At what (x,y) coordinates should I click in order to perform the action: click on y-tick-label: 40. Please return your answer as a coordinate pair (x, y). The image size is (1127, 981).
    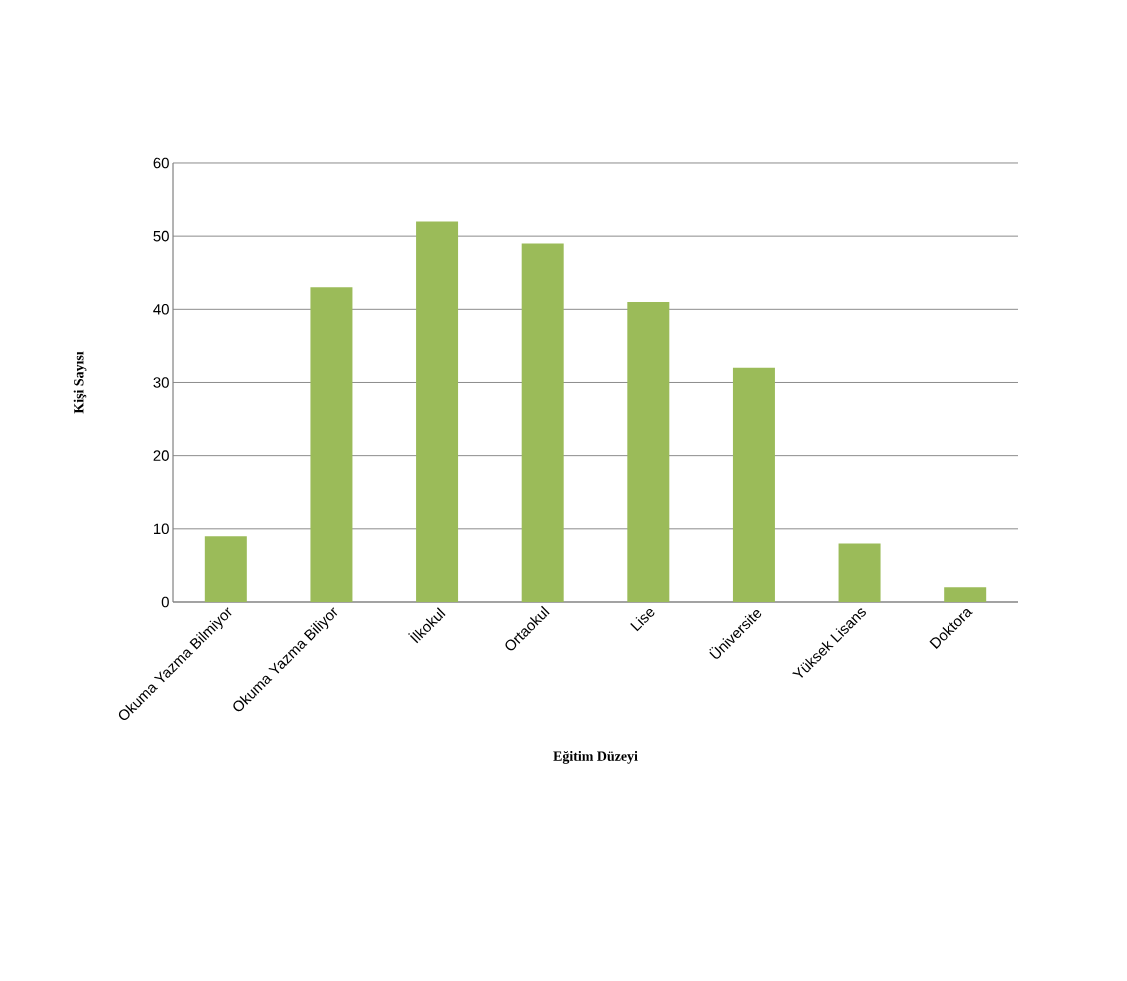
    Looking at the image, I should click on (161, 309).